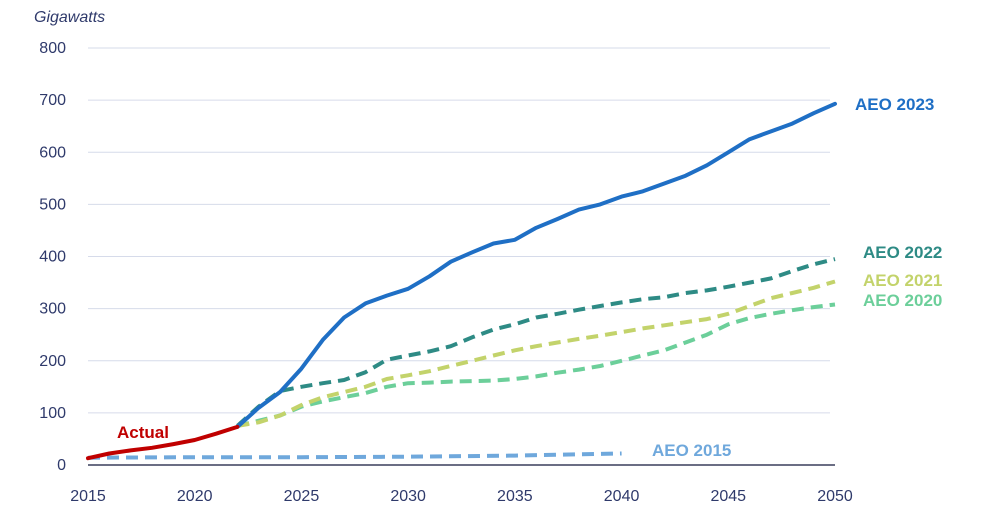 The height and width of the screenshot is (520, 989). Describe the element at coordinates (728, 496) in the screenshot. I see `x-tick-label: 2045` at that location.